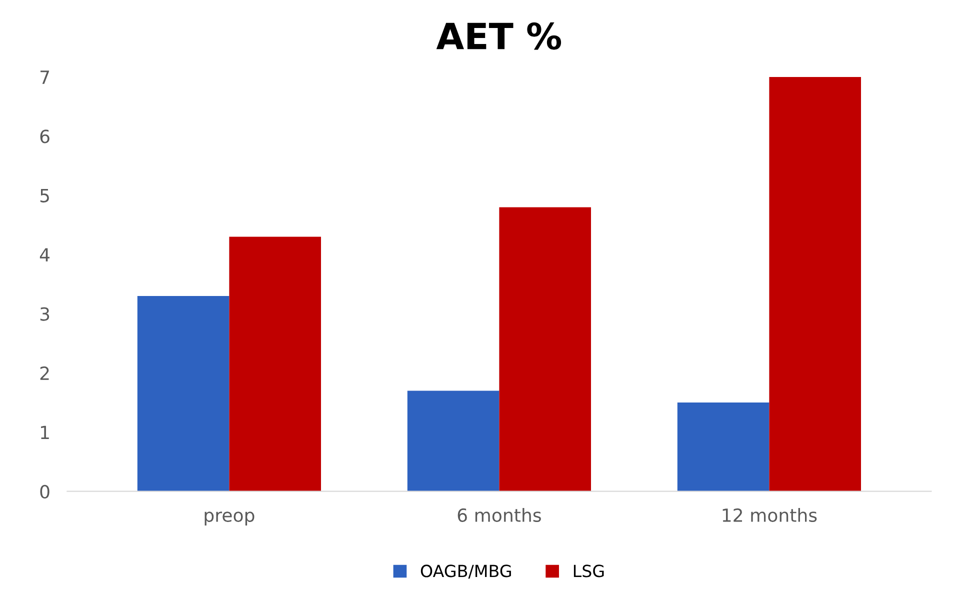 The height and width of the screenshot is (592, 960). Describe the element at coordinates (499, 515) in the screenshot. I see `x-tick-label: 6 months` at that location.